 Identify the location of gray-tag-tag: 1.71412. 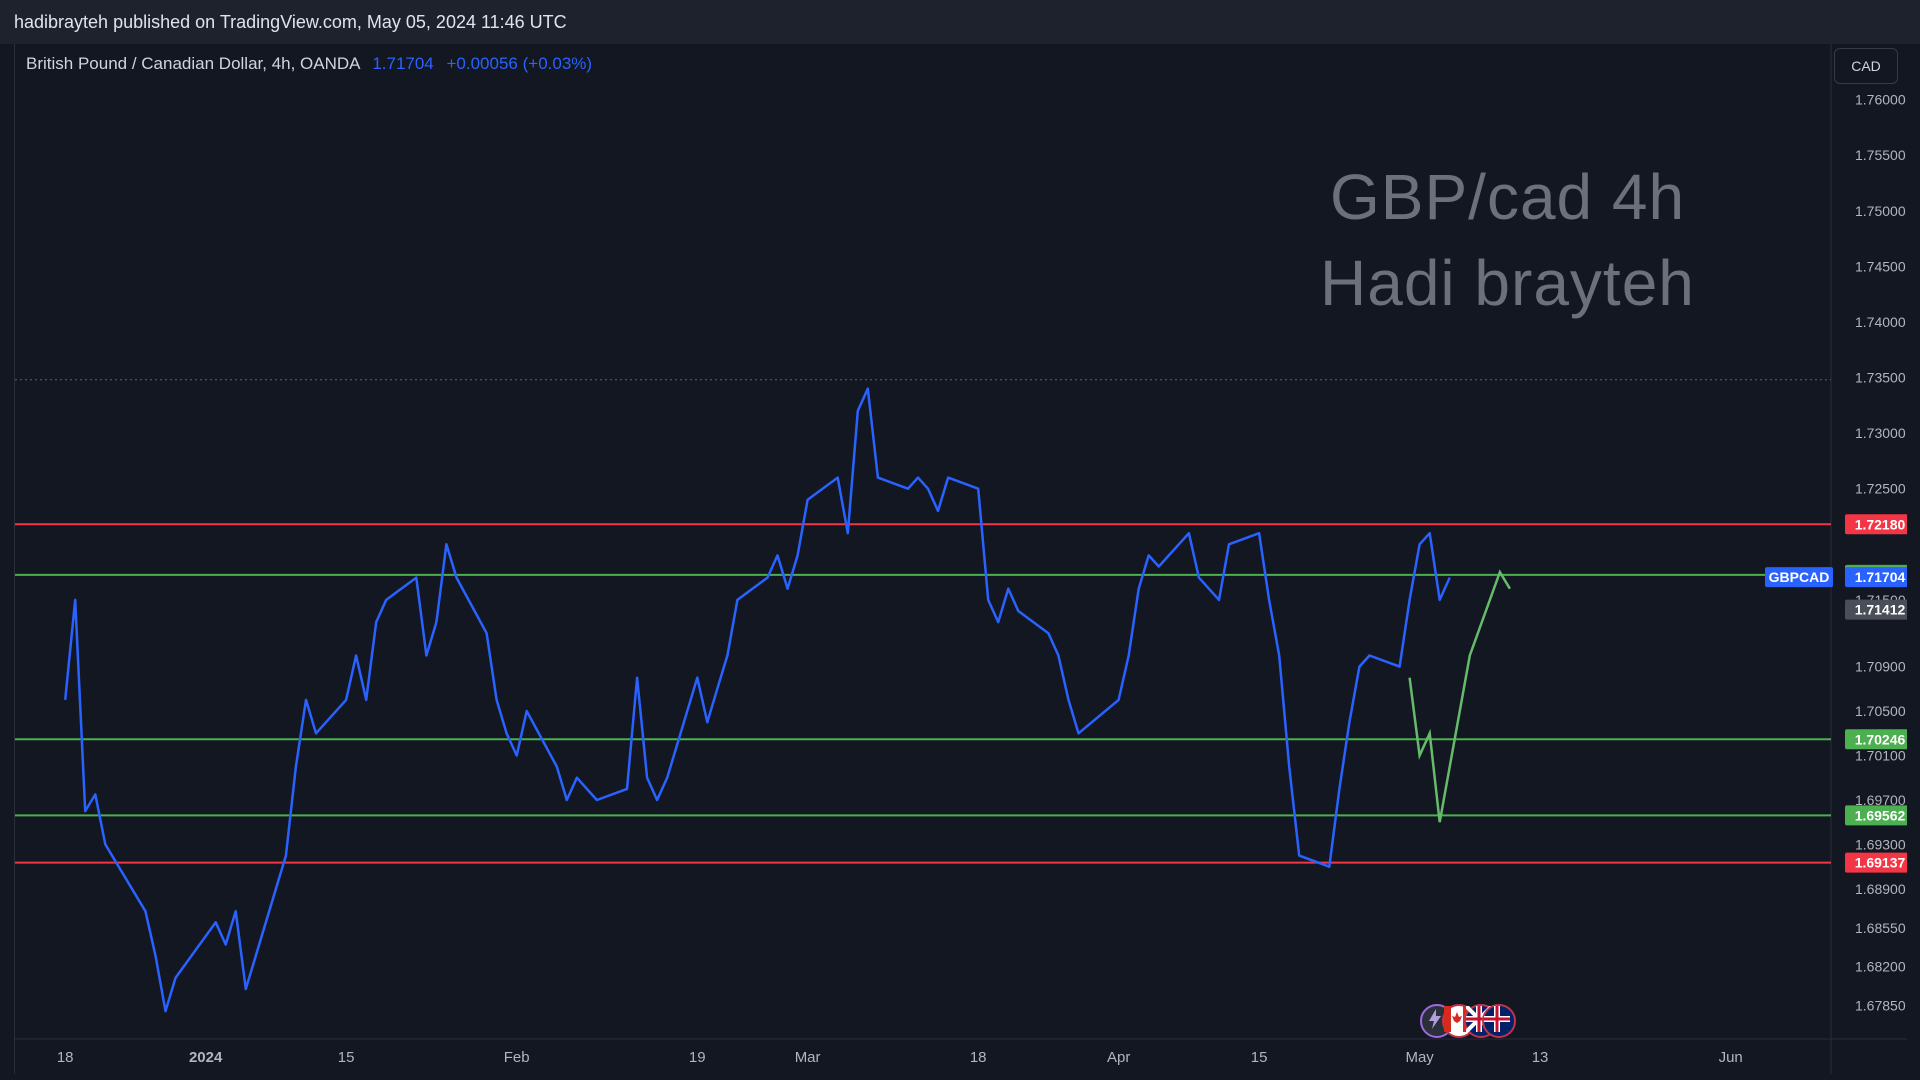
(1876, 609).